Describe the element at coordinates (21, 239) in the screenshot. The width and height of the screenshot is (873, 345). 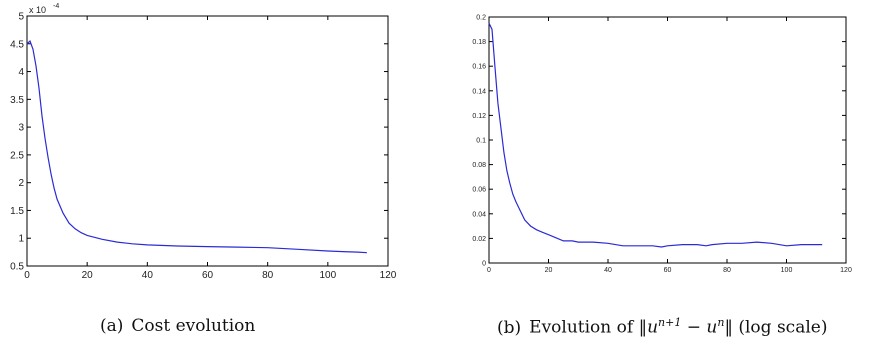
I see `y-tick-label: 1` at that location.